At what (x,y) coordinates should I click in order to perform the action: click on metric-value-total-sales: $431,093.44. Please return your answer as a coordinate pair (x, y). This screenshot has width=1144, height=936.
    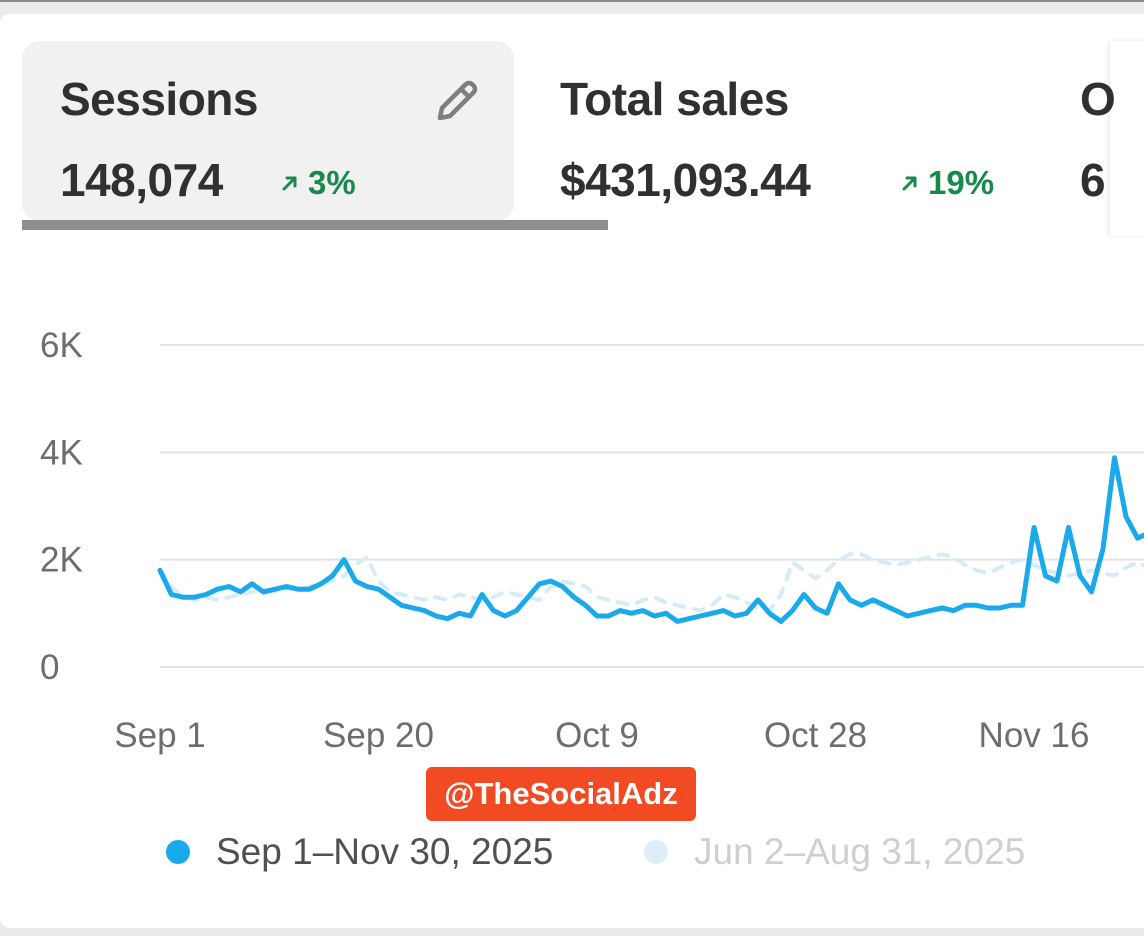
    Looking at the image, I should click on (685, 180).